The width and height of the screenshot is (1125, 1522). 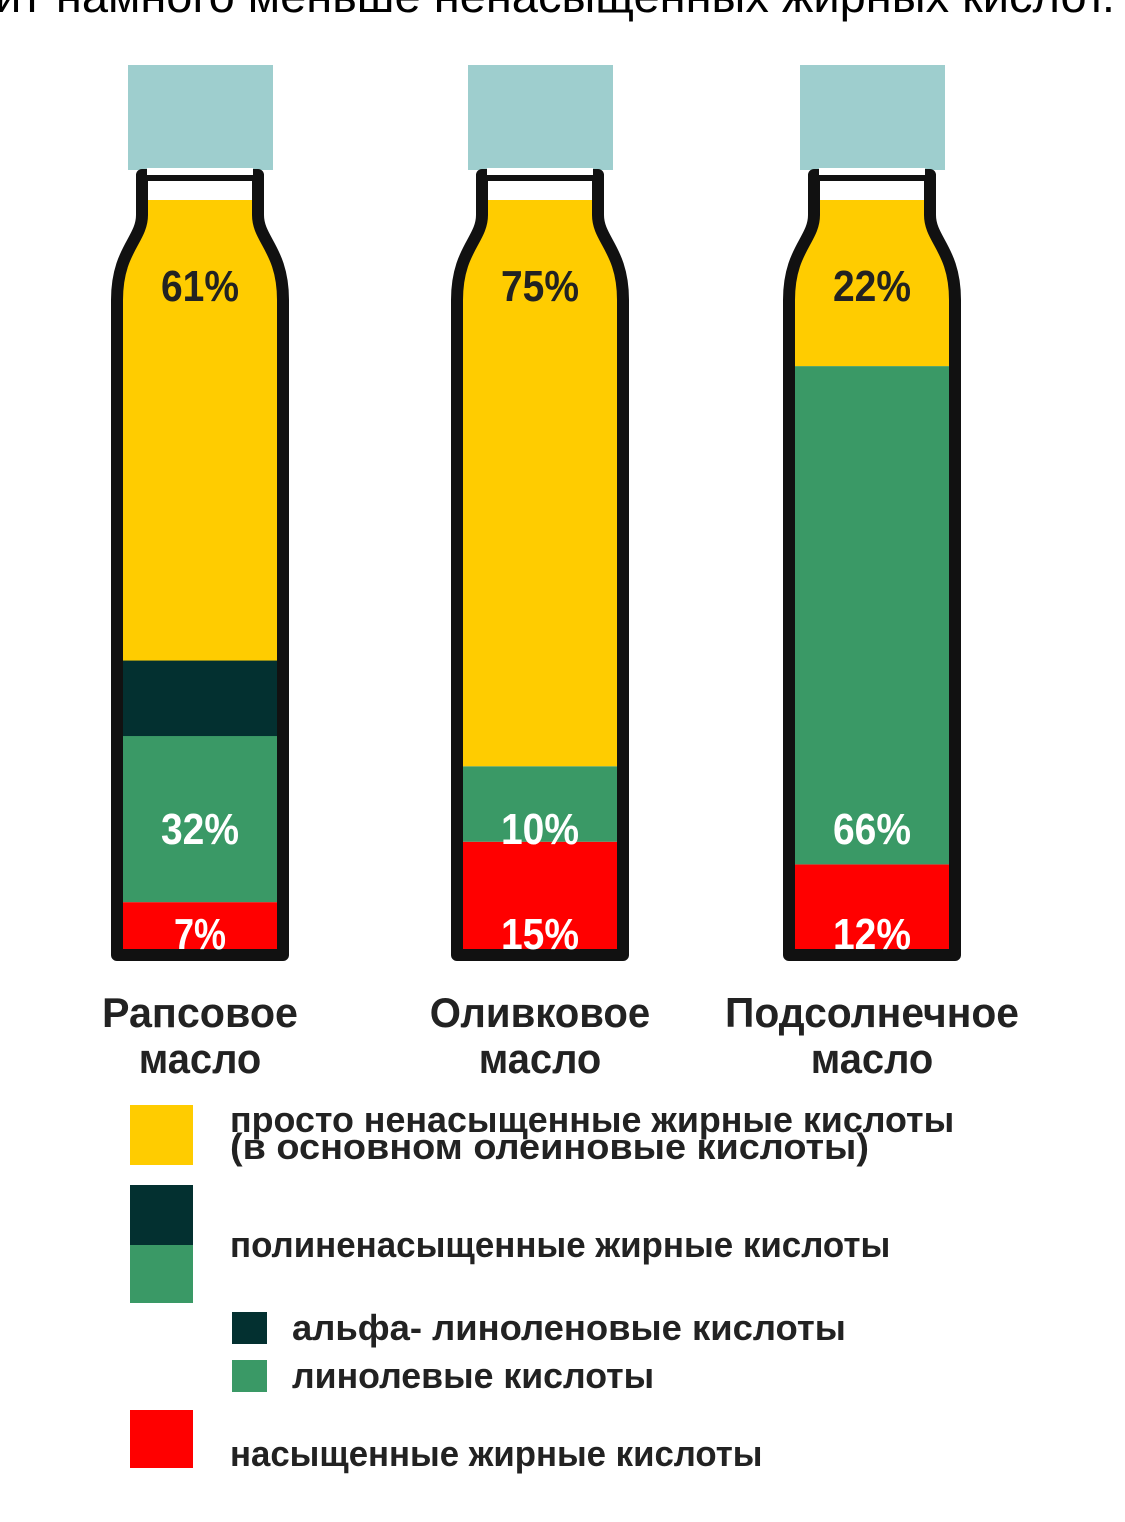 I want to click on value-label: 7%, so click(x=200, y=934).